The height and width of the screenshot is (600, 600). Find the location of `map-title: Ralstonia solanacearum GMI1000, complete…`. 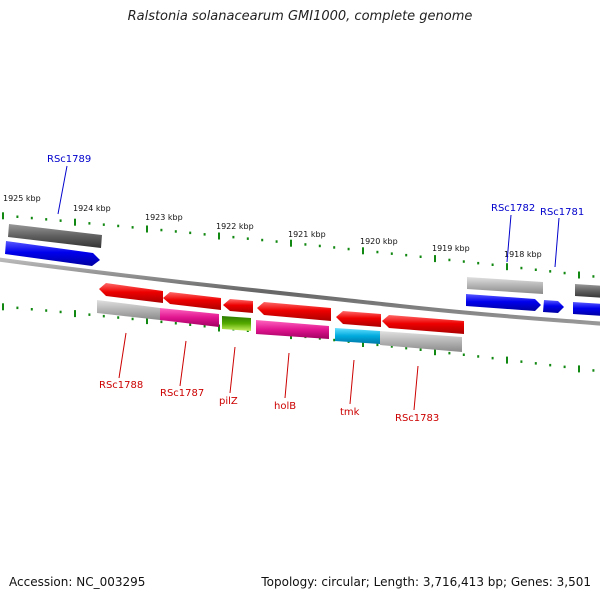

map-title: Ralstonia solanacearum GMI1000, complete… is located at coordinates (300, 16).